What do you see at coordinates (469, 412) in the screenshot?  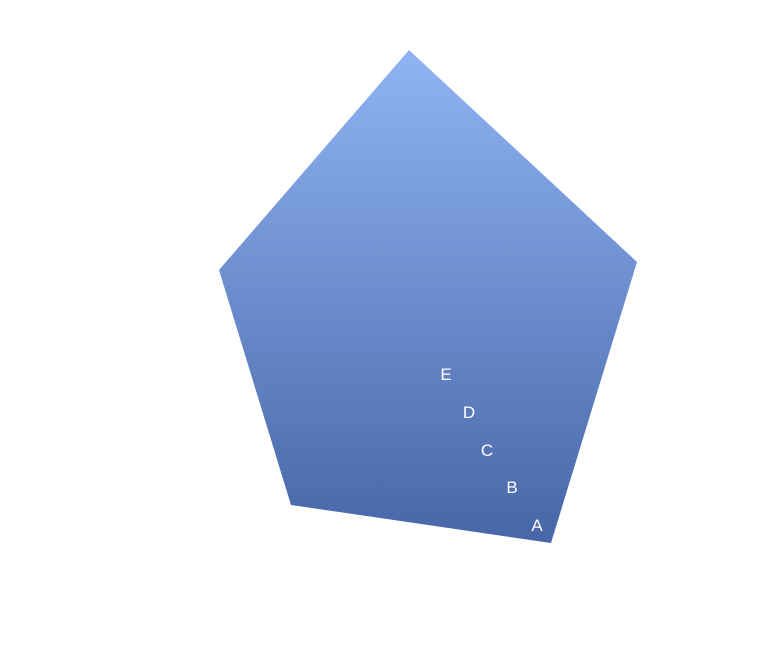 I see `label-d: D` at bounding box center [469, 412].